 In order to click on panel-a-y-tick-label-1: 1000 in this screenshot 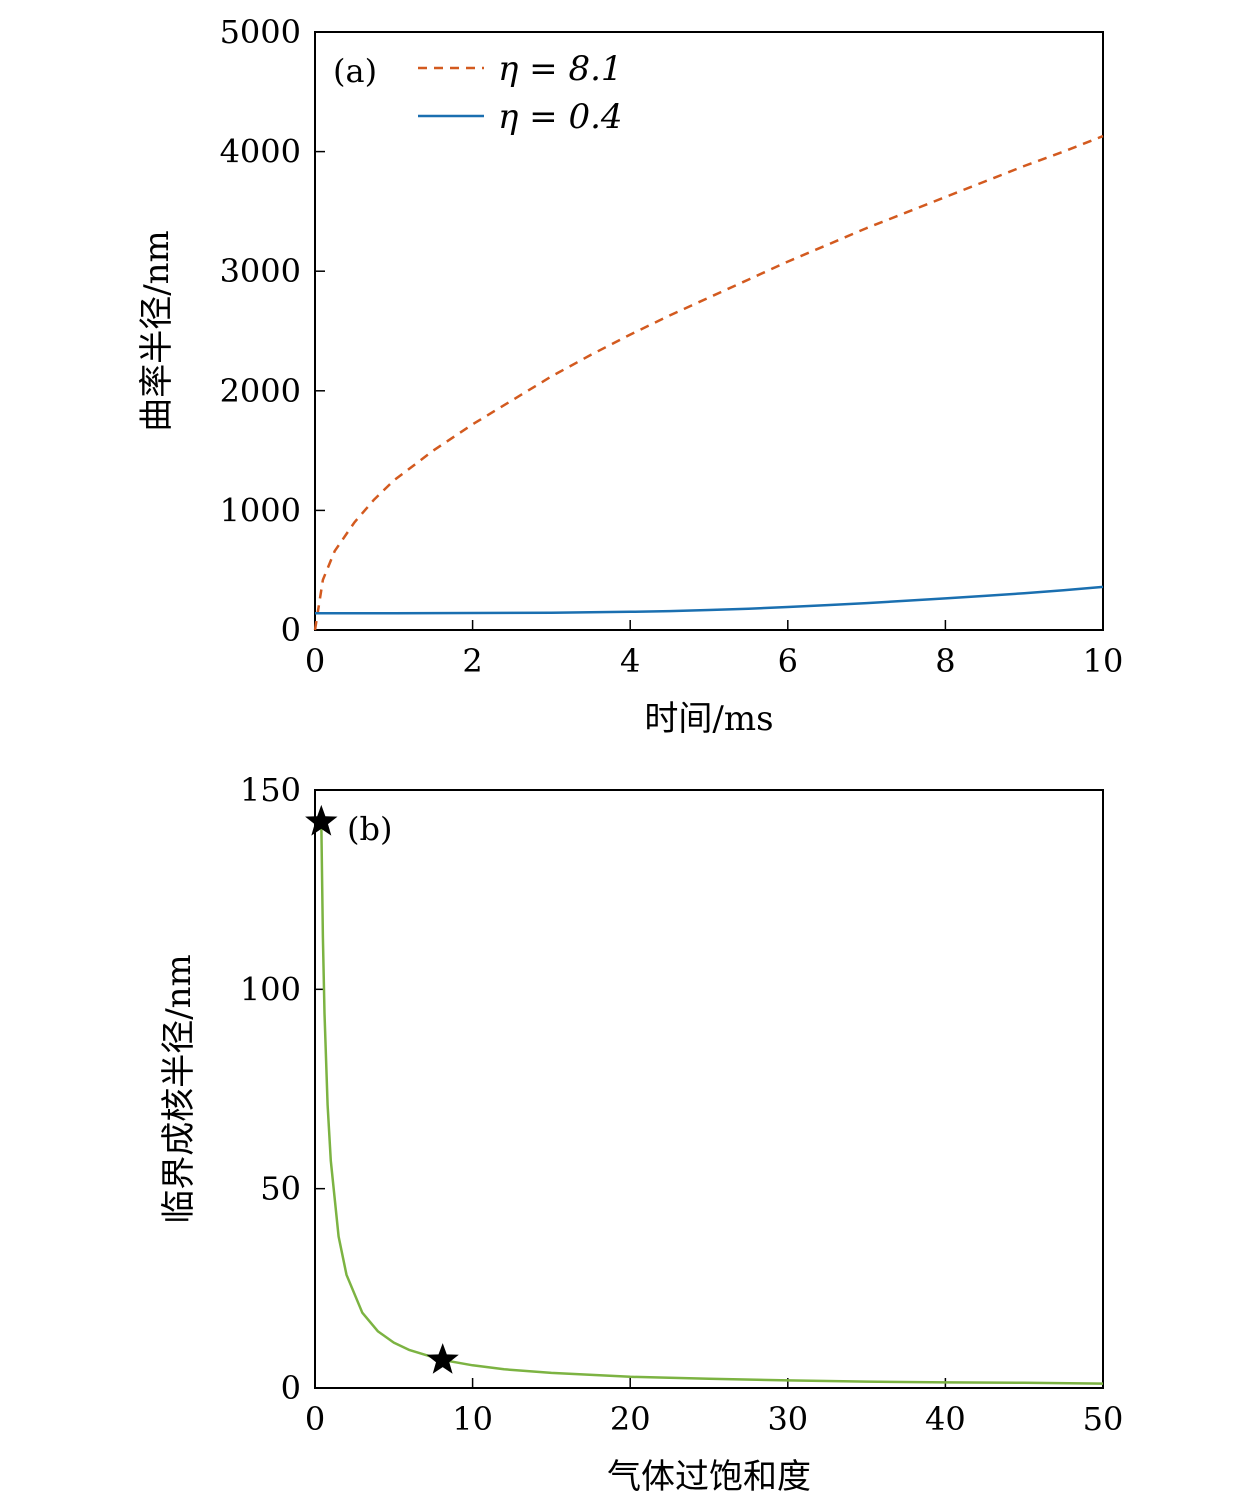, I will do `click(260, 510)`.